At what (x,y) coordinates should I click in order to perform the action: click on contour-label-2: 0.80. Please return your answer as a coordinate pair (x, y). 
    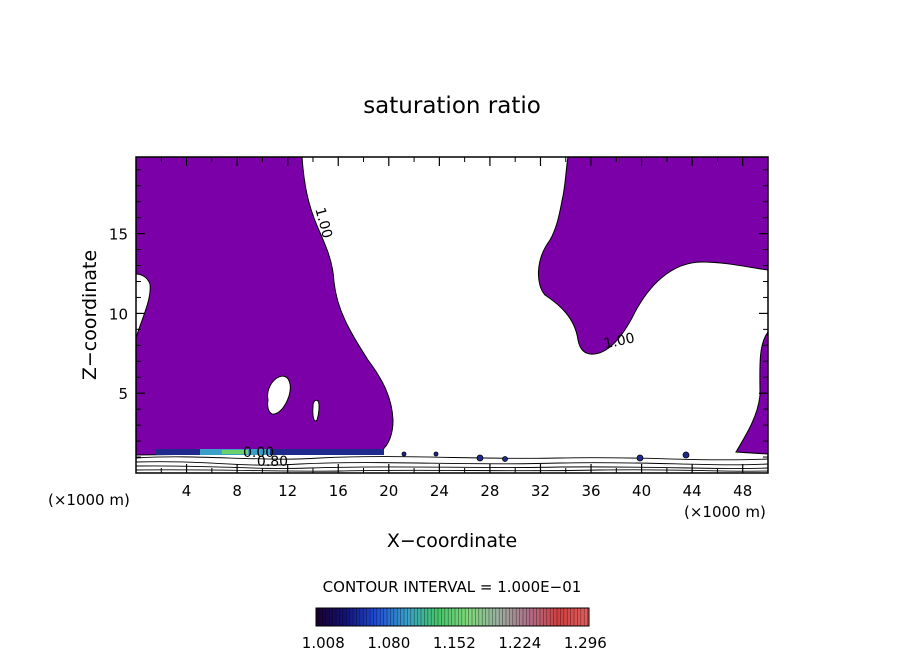
    Looking at the image, I should click on (272, 462).